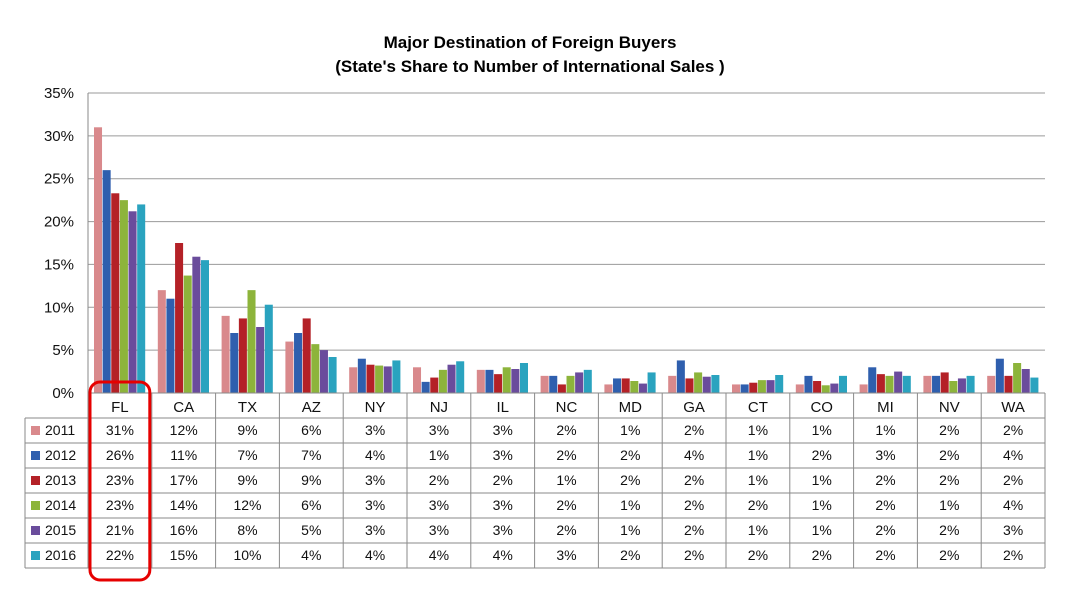 Image resolution: width=1076 pixels, height=602 pixels. I want to click on bar-2014-AZ, so click(315, 368).